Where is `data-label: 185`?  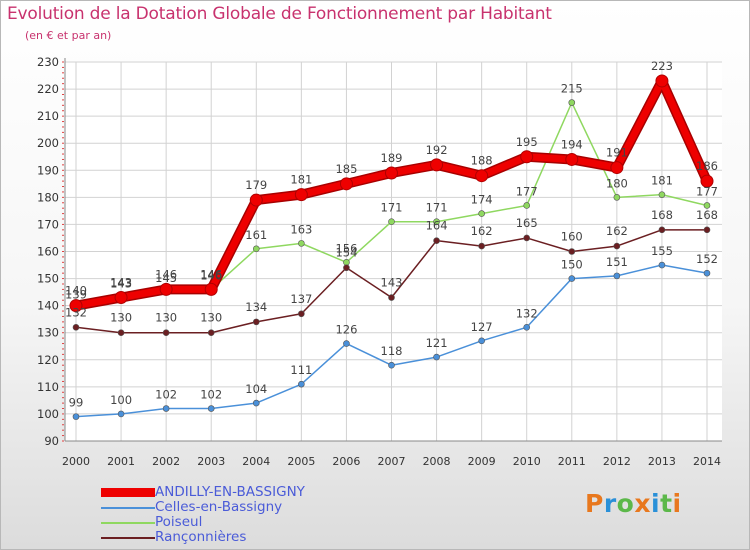 data-label: 185 is located at coordinates (346, 169).